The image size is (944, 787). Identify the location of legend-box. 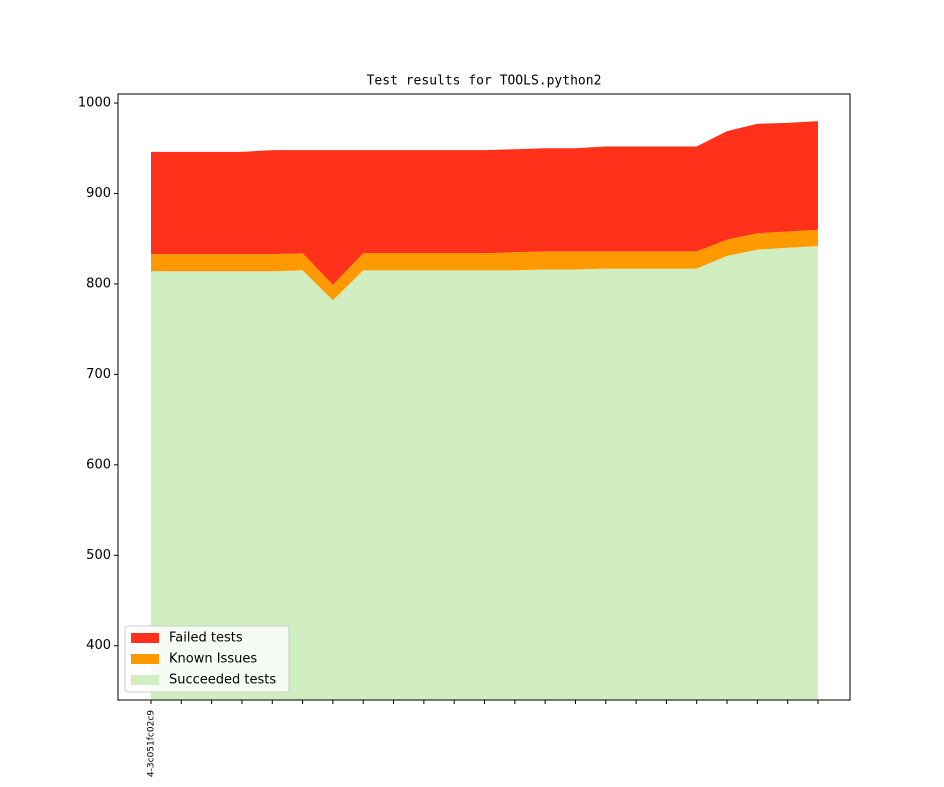
(207, 659).